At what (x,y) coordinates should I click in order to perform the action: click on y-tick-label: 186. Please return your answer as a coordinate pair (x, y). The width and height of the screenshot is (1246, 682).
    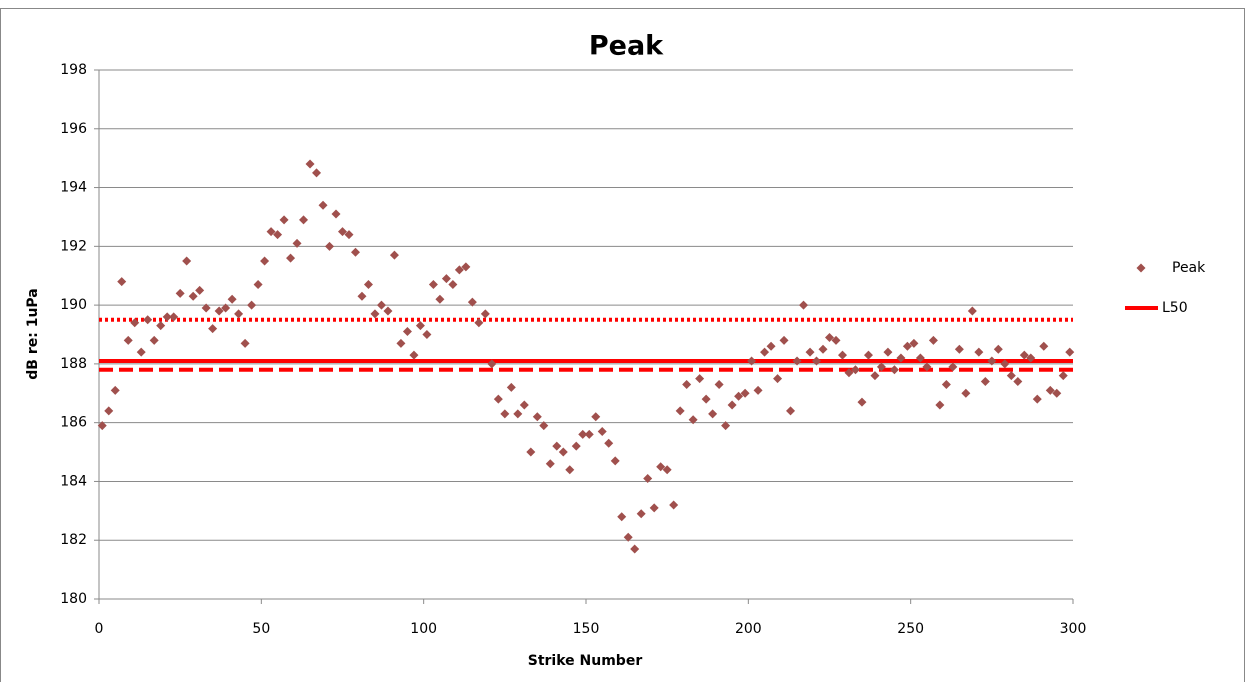
    Looking at the image, I should click on (73, 423).